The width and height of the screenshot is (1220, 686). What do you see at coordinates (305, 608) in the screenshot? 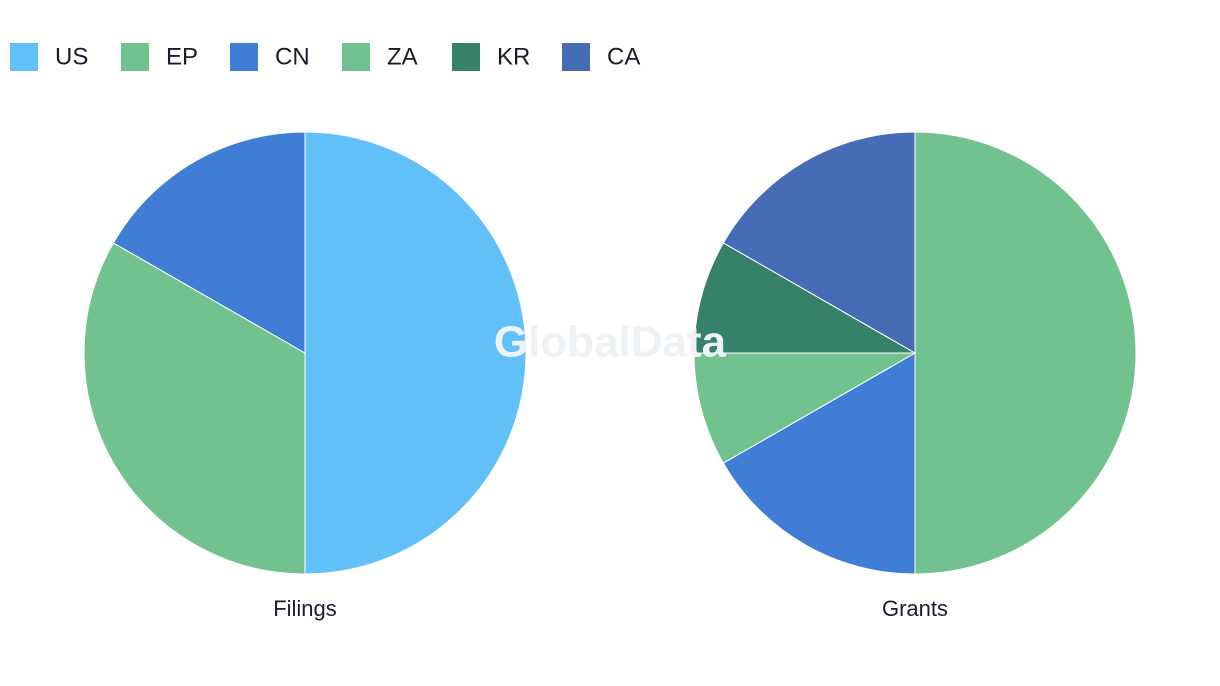
I see `chart-title: Filings` at bounding box center [305, 608].